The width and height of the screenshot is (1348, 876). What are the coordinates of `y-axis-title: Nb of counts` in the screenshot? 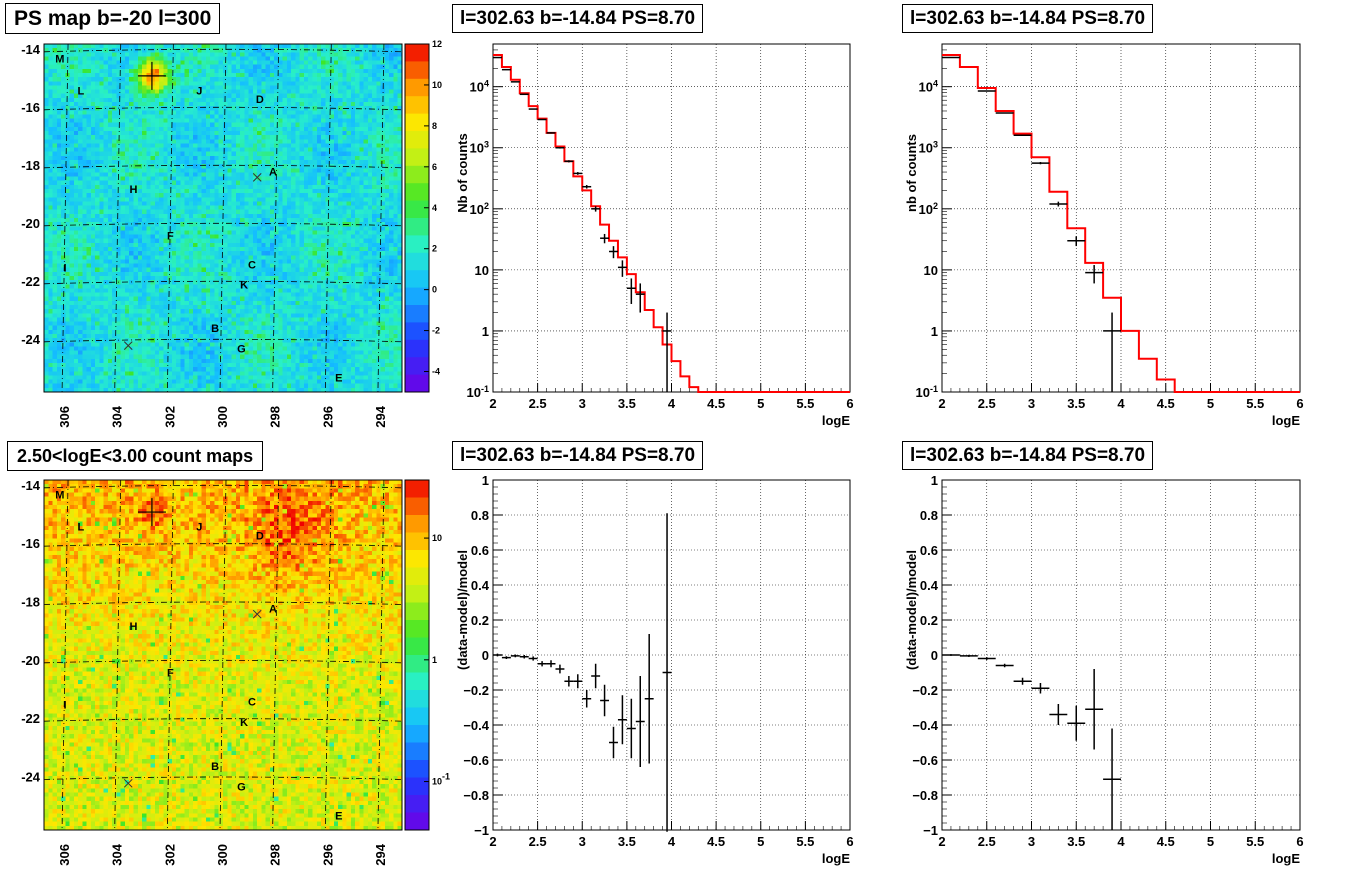 It's located at (462, 172).